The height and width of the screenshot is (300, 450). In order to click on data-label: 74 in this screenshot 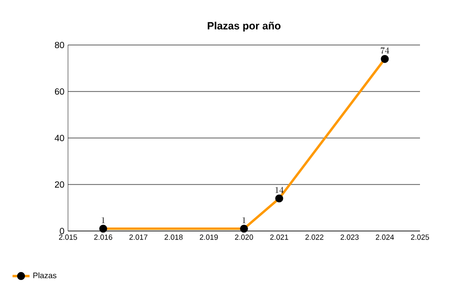, I will do `click(385, 50)`.